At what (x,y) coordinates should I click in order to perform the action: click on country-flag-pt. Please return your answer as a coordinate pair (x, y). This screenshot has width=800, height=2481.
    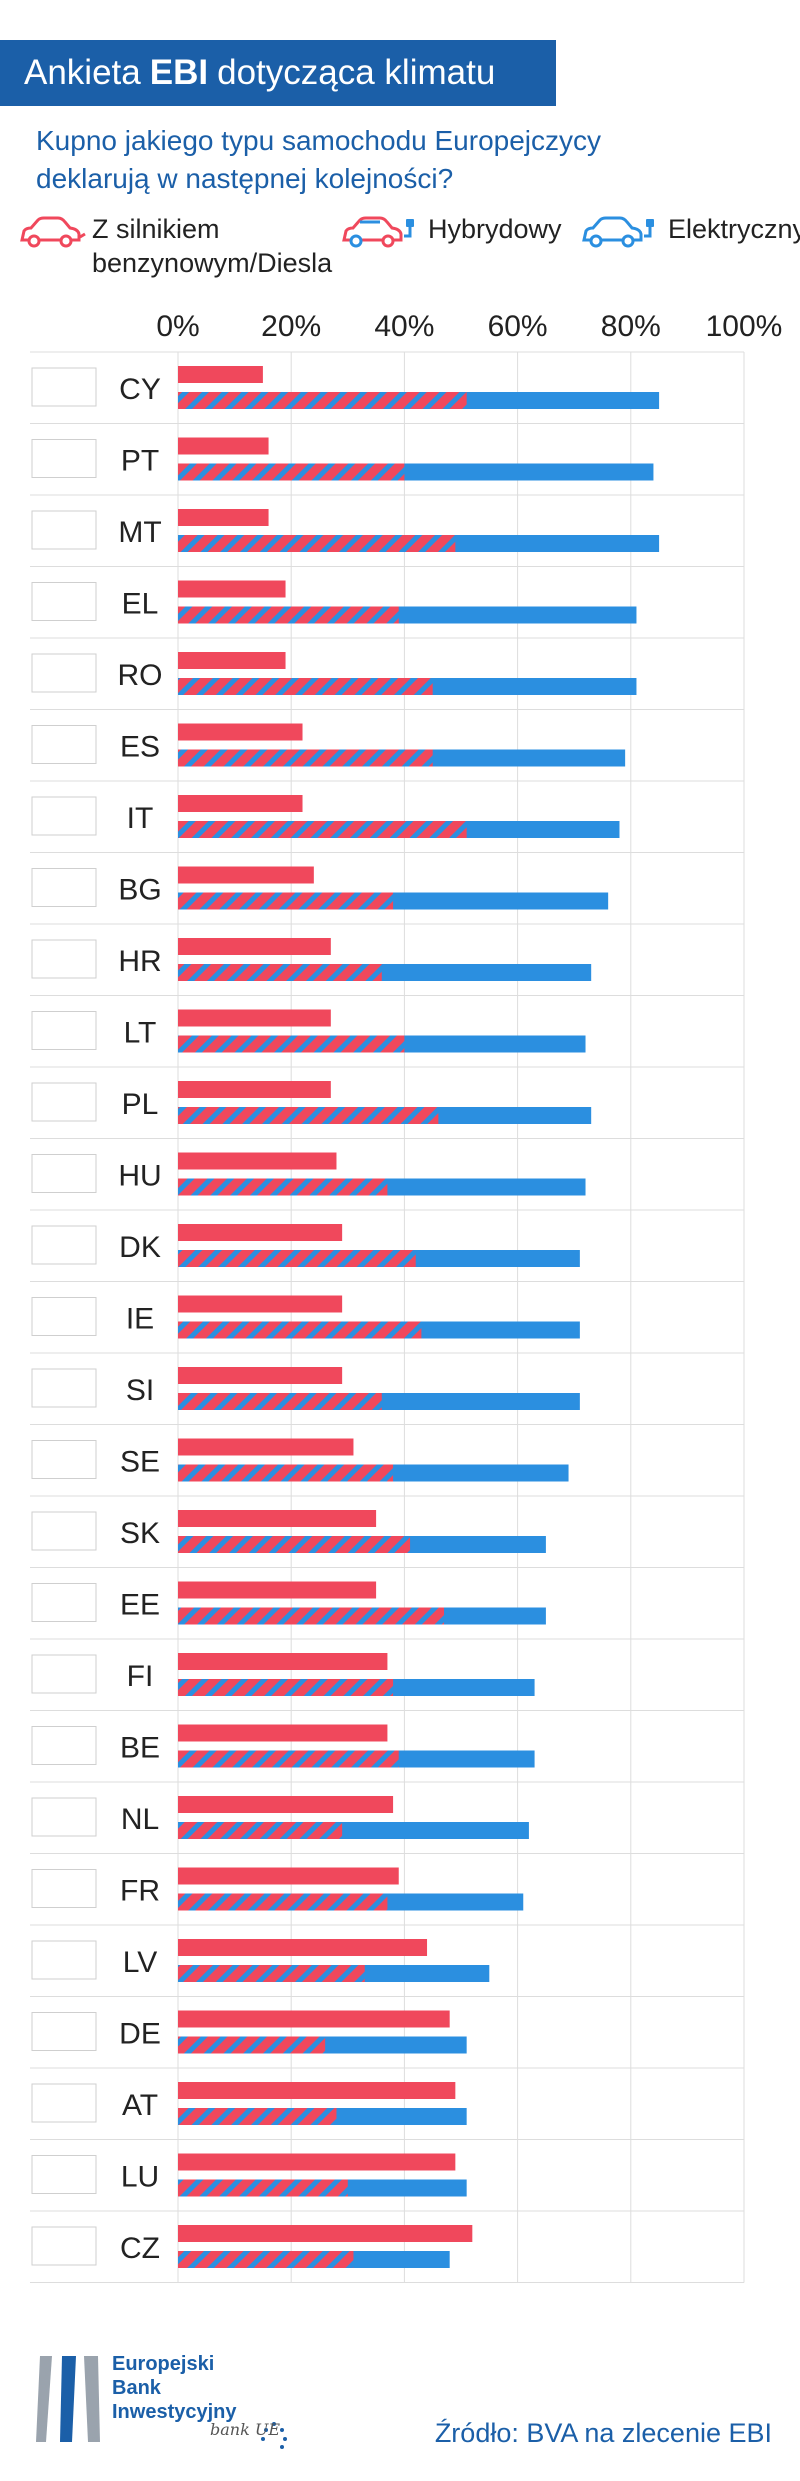
    Looking at the image, I should click on (64, 458).